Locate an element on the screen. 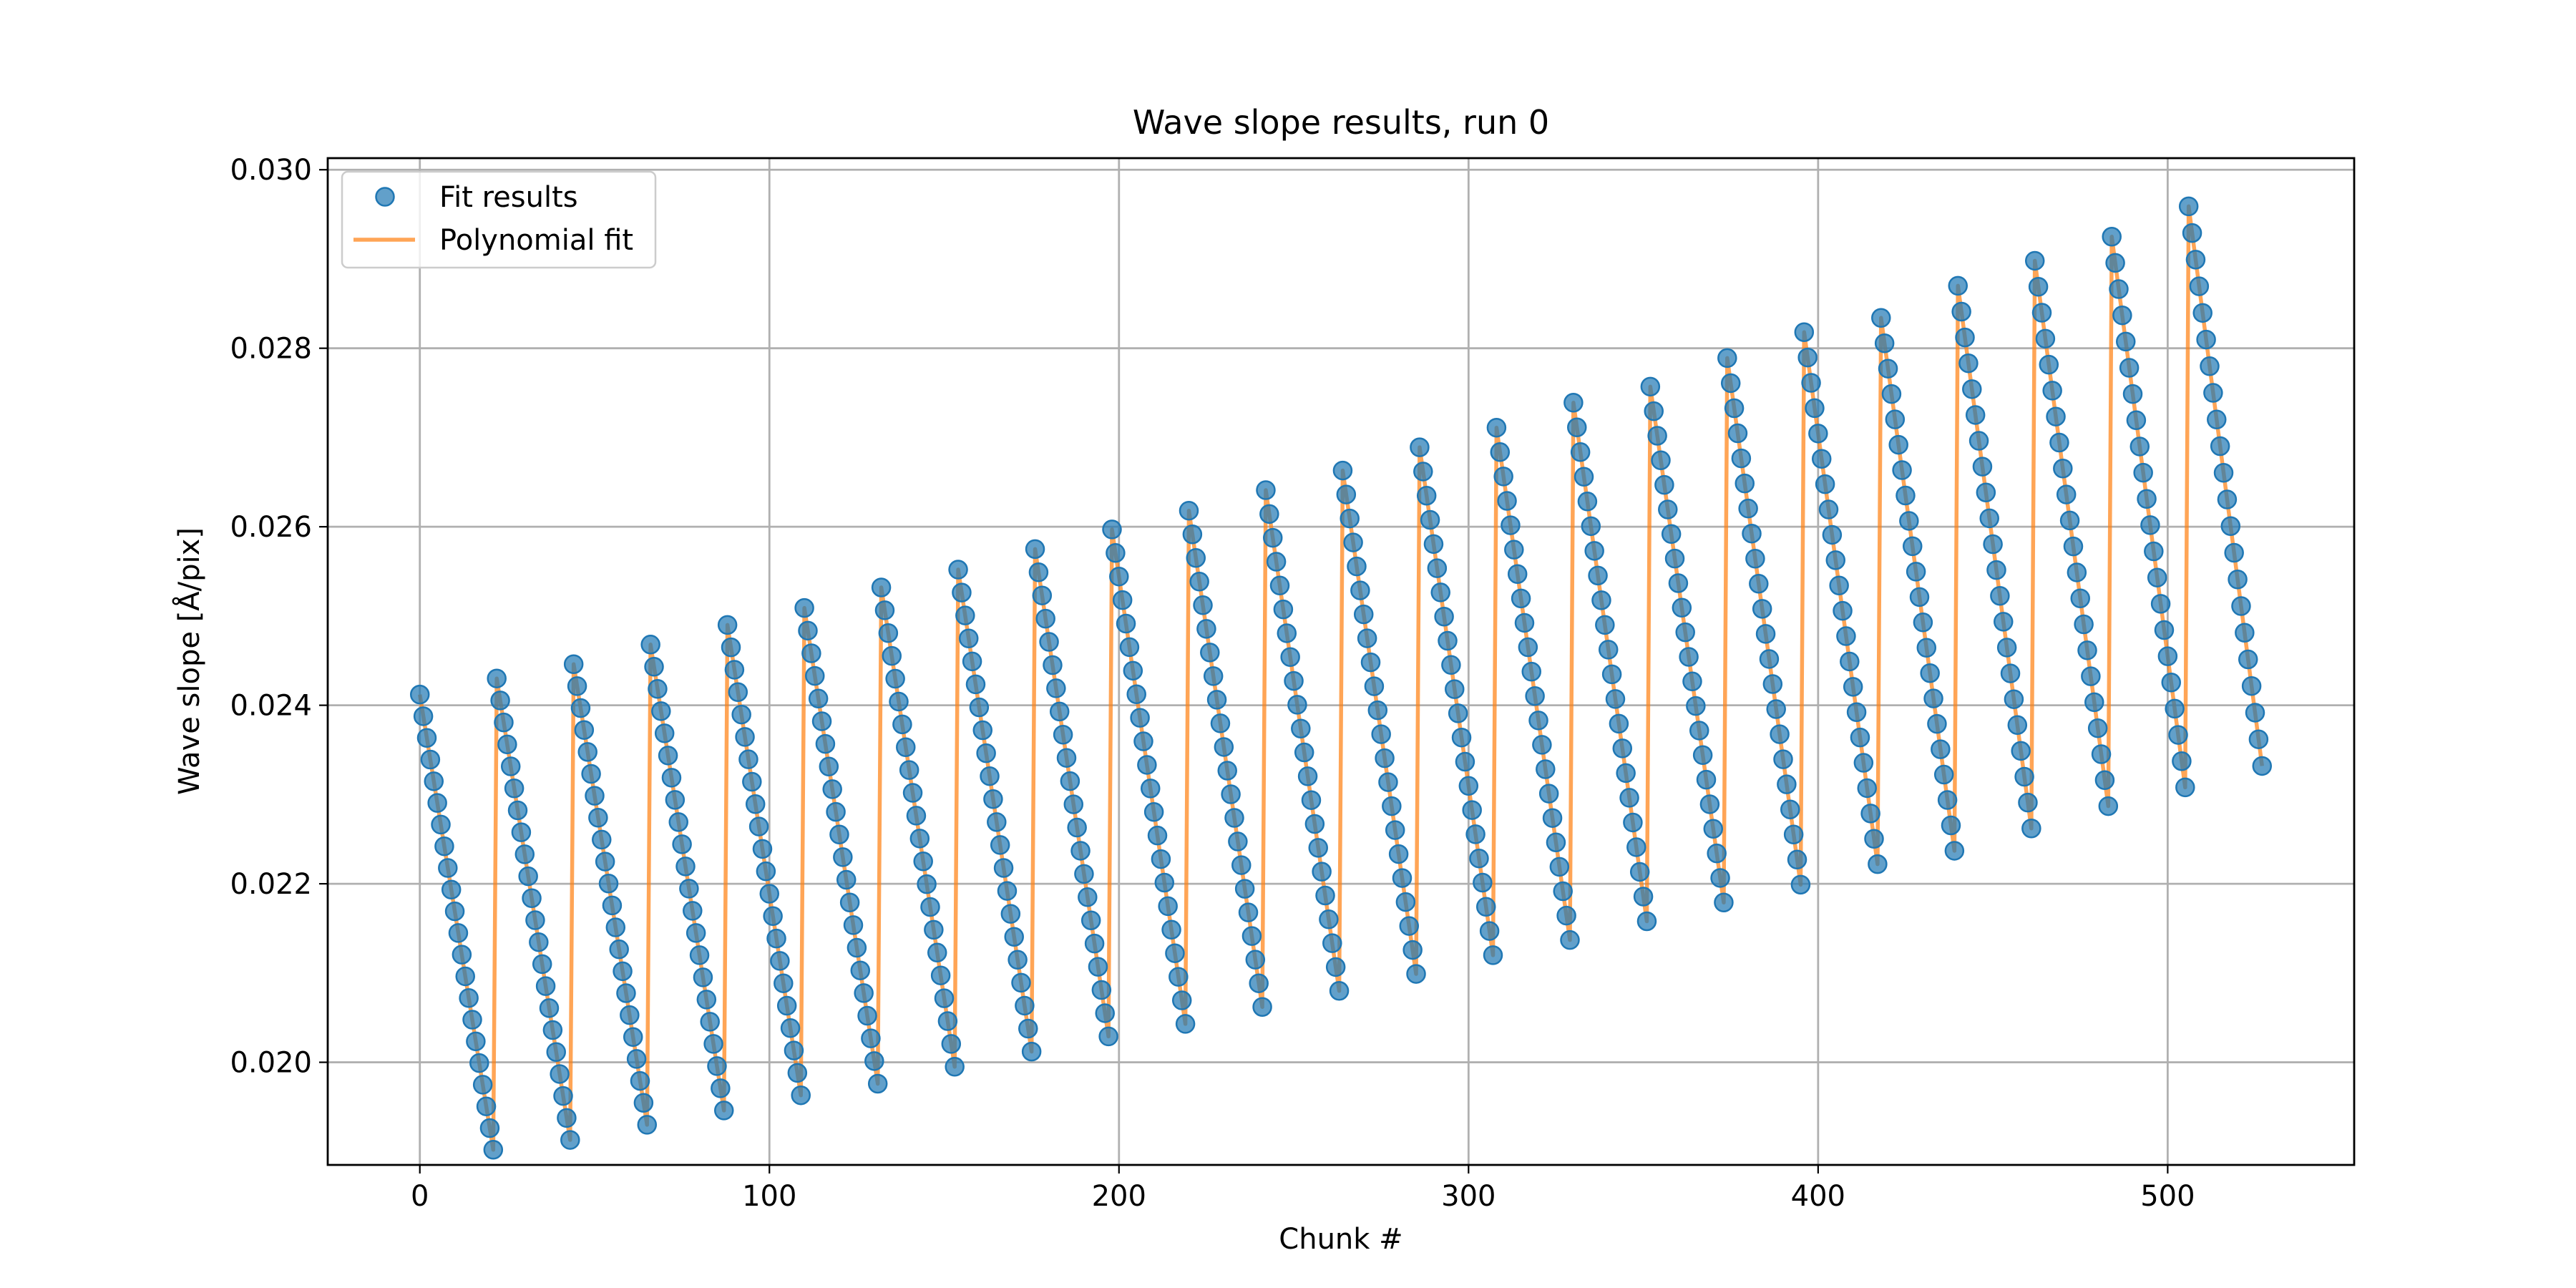  y-tick-label: 0.028 is located at coordinates (271, 349).